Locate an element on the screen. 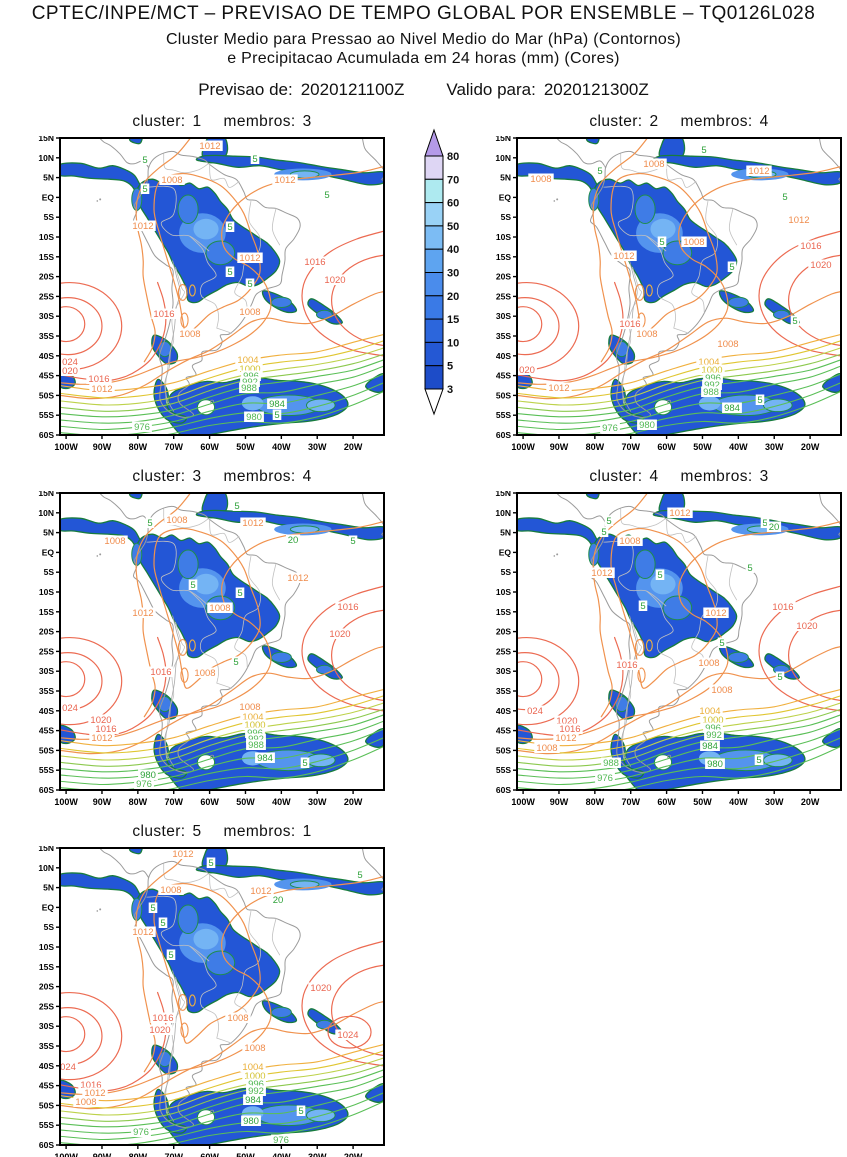  svg-text: 1000 is located at coordinates (249, 369).